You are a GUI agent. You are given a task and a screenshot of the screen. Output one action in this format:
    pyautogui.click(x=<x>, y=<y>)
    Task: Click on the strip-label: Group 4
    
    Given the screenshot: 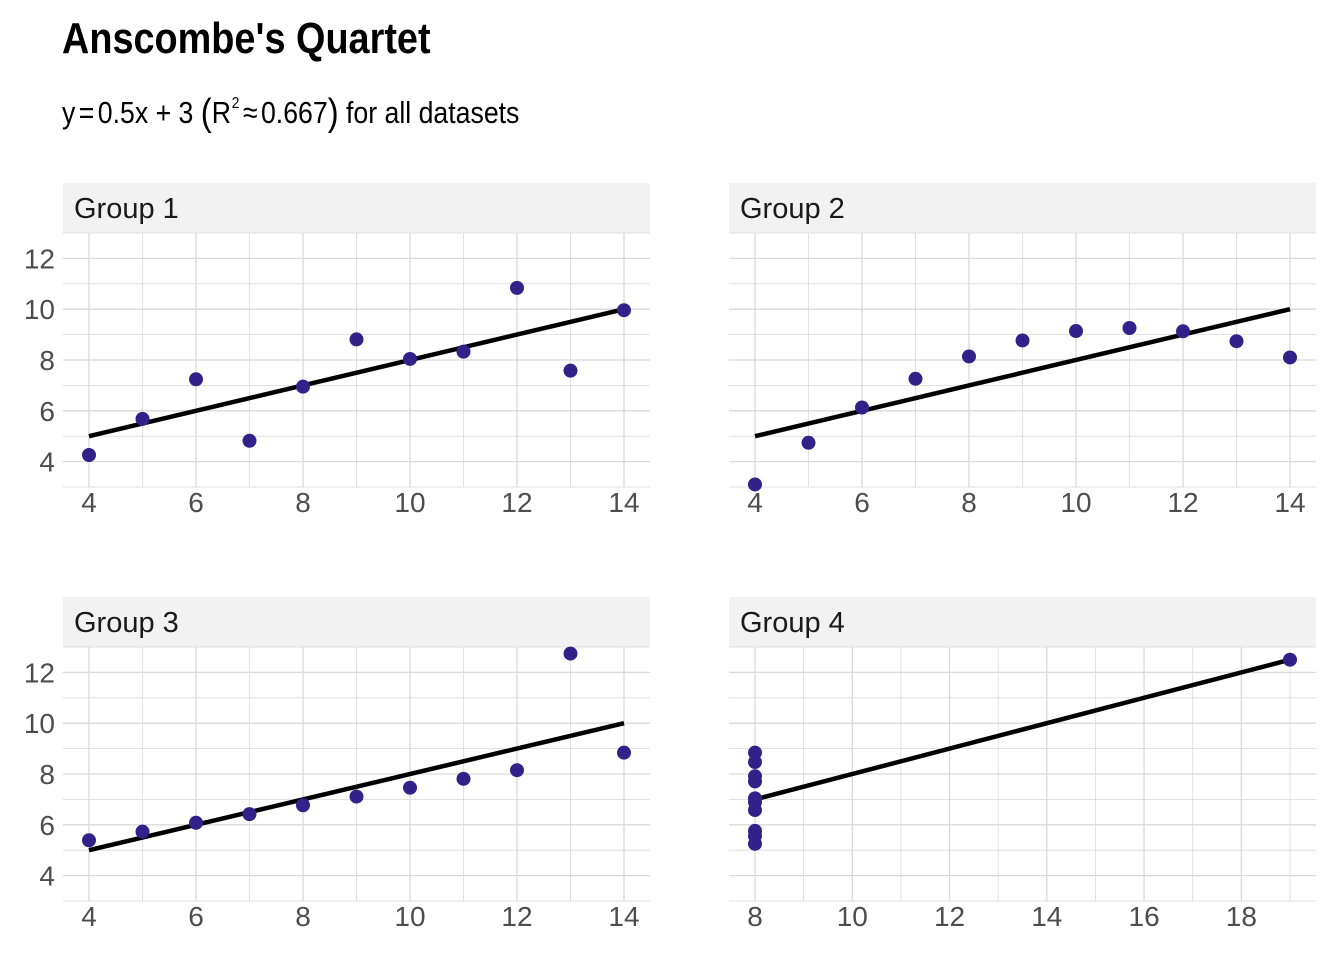 What is the action you would take?
    pyautogui.click(x=792, y=623)
    